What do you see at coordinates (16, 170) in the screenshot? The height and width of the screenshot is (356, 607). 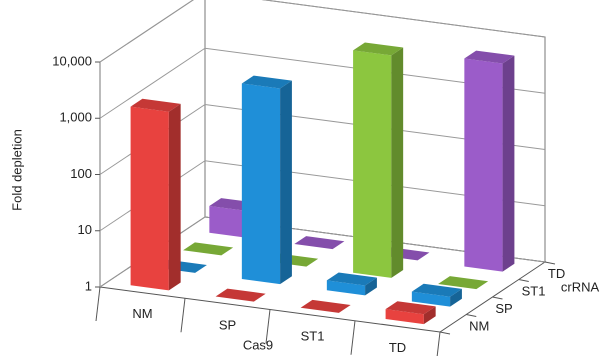 I see `y-axis-title: Fold depletion` at bounding box center [16, 170].